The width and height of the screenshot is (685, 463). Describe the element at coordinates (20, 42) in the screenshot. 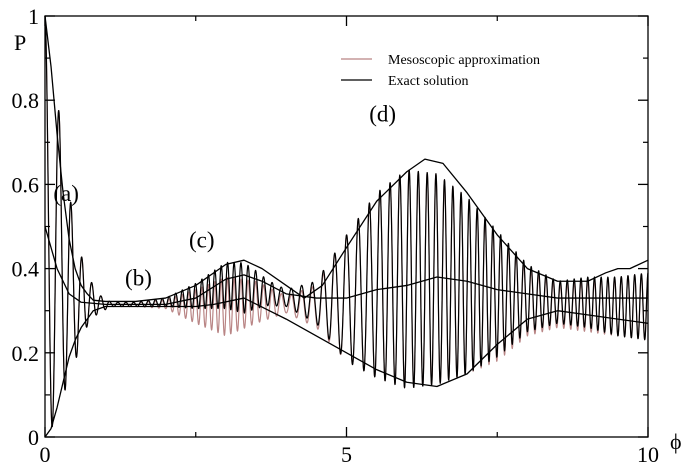

I see `y-axis-label: P` at that location.